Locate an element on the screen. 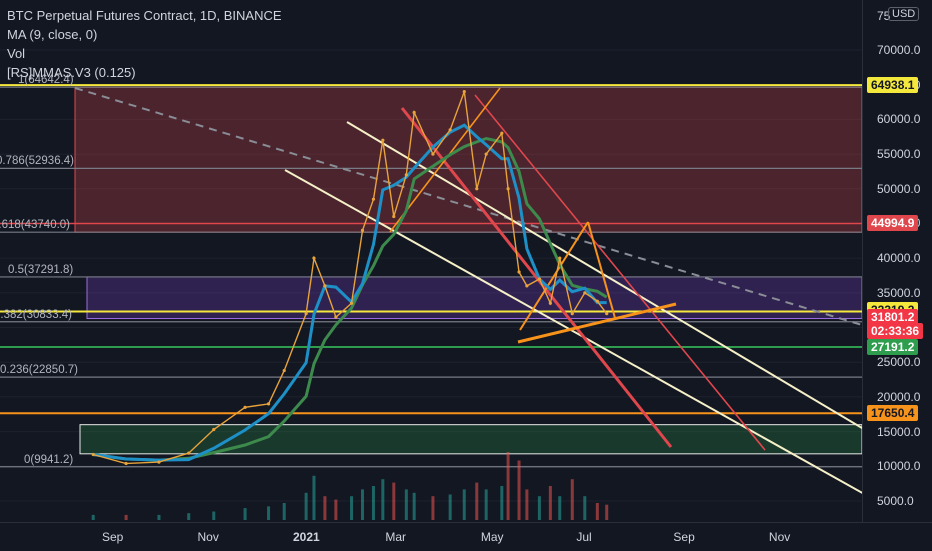  fib-label-4: 0.382(30833.4) is located at coordinates (36, 314).